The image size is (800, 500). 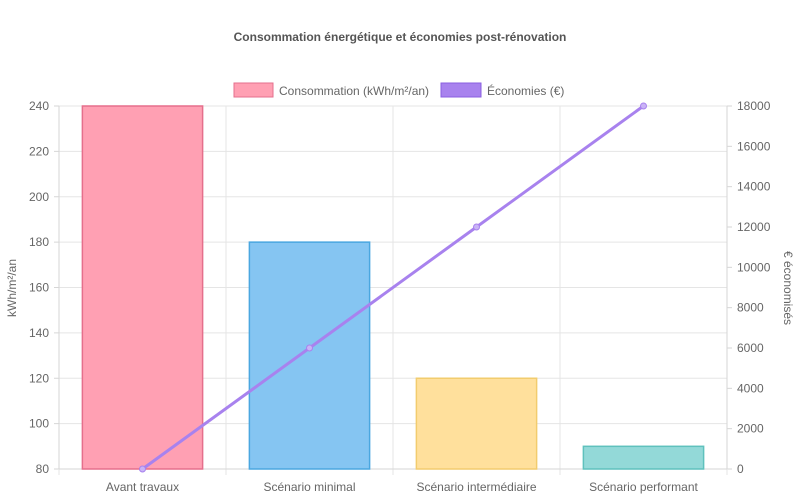 I want to click on legend-item-consommation: Consommation (kWh/m²/an), so click(x=331, y=90).